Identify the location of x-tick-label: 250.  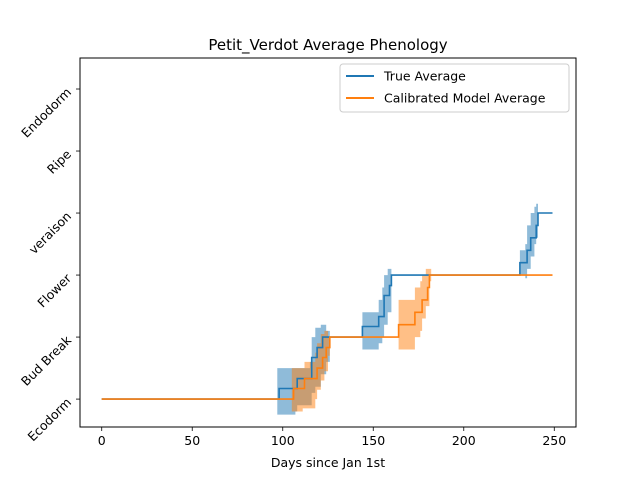
(554, 440).